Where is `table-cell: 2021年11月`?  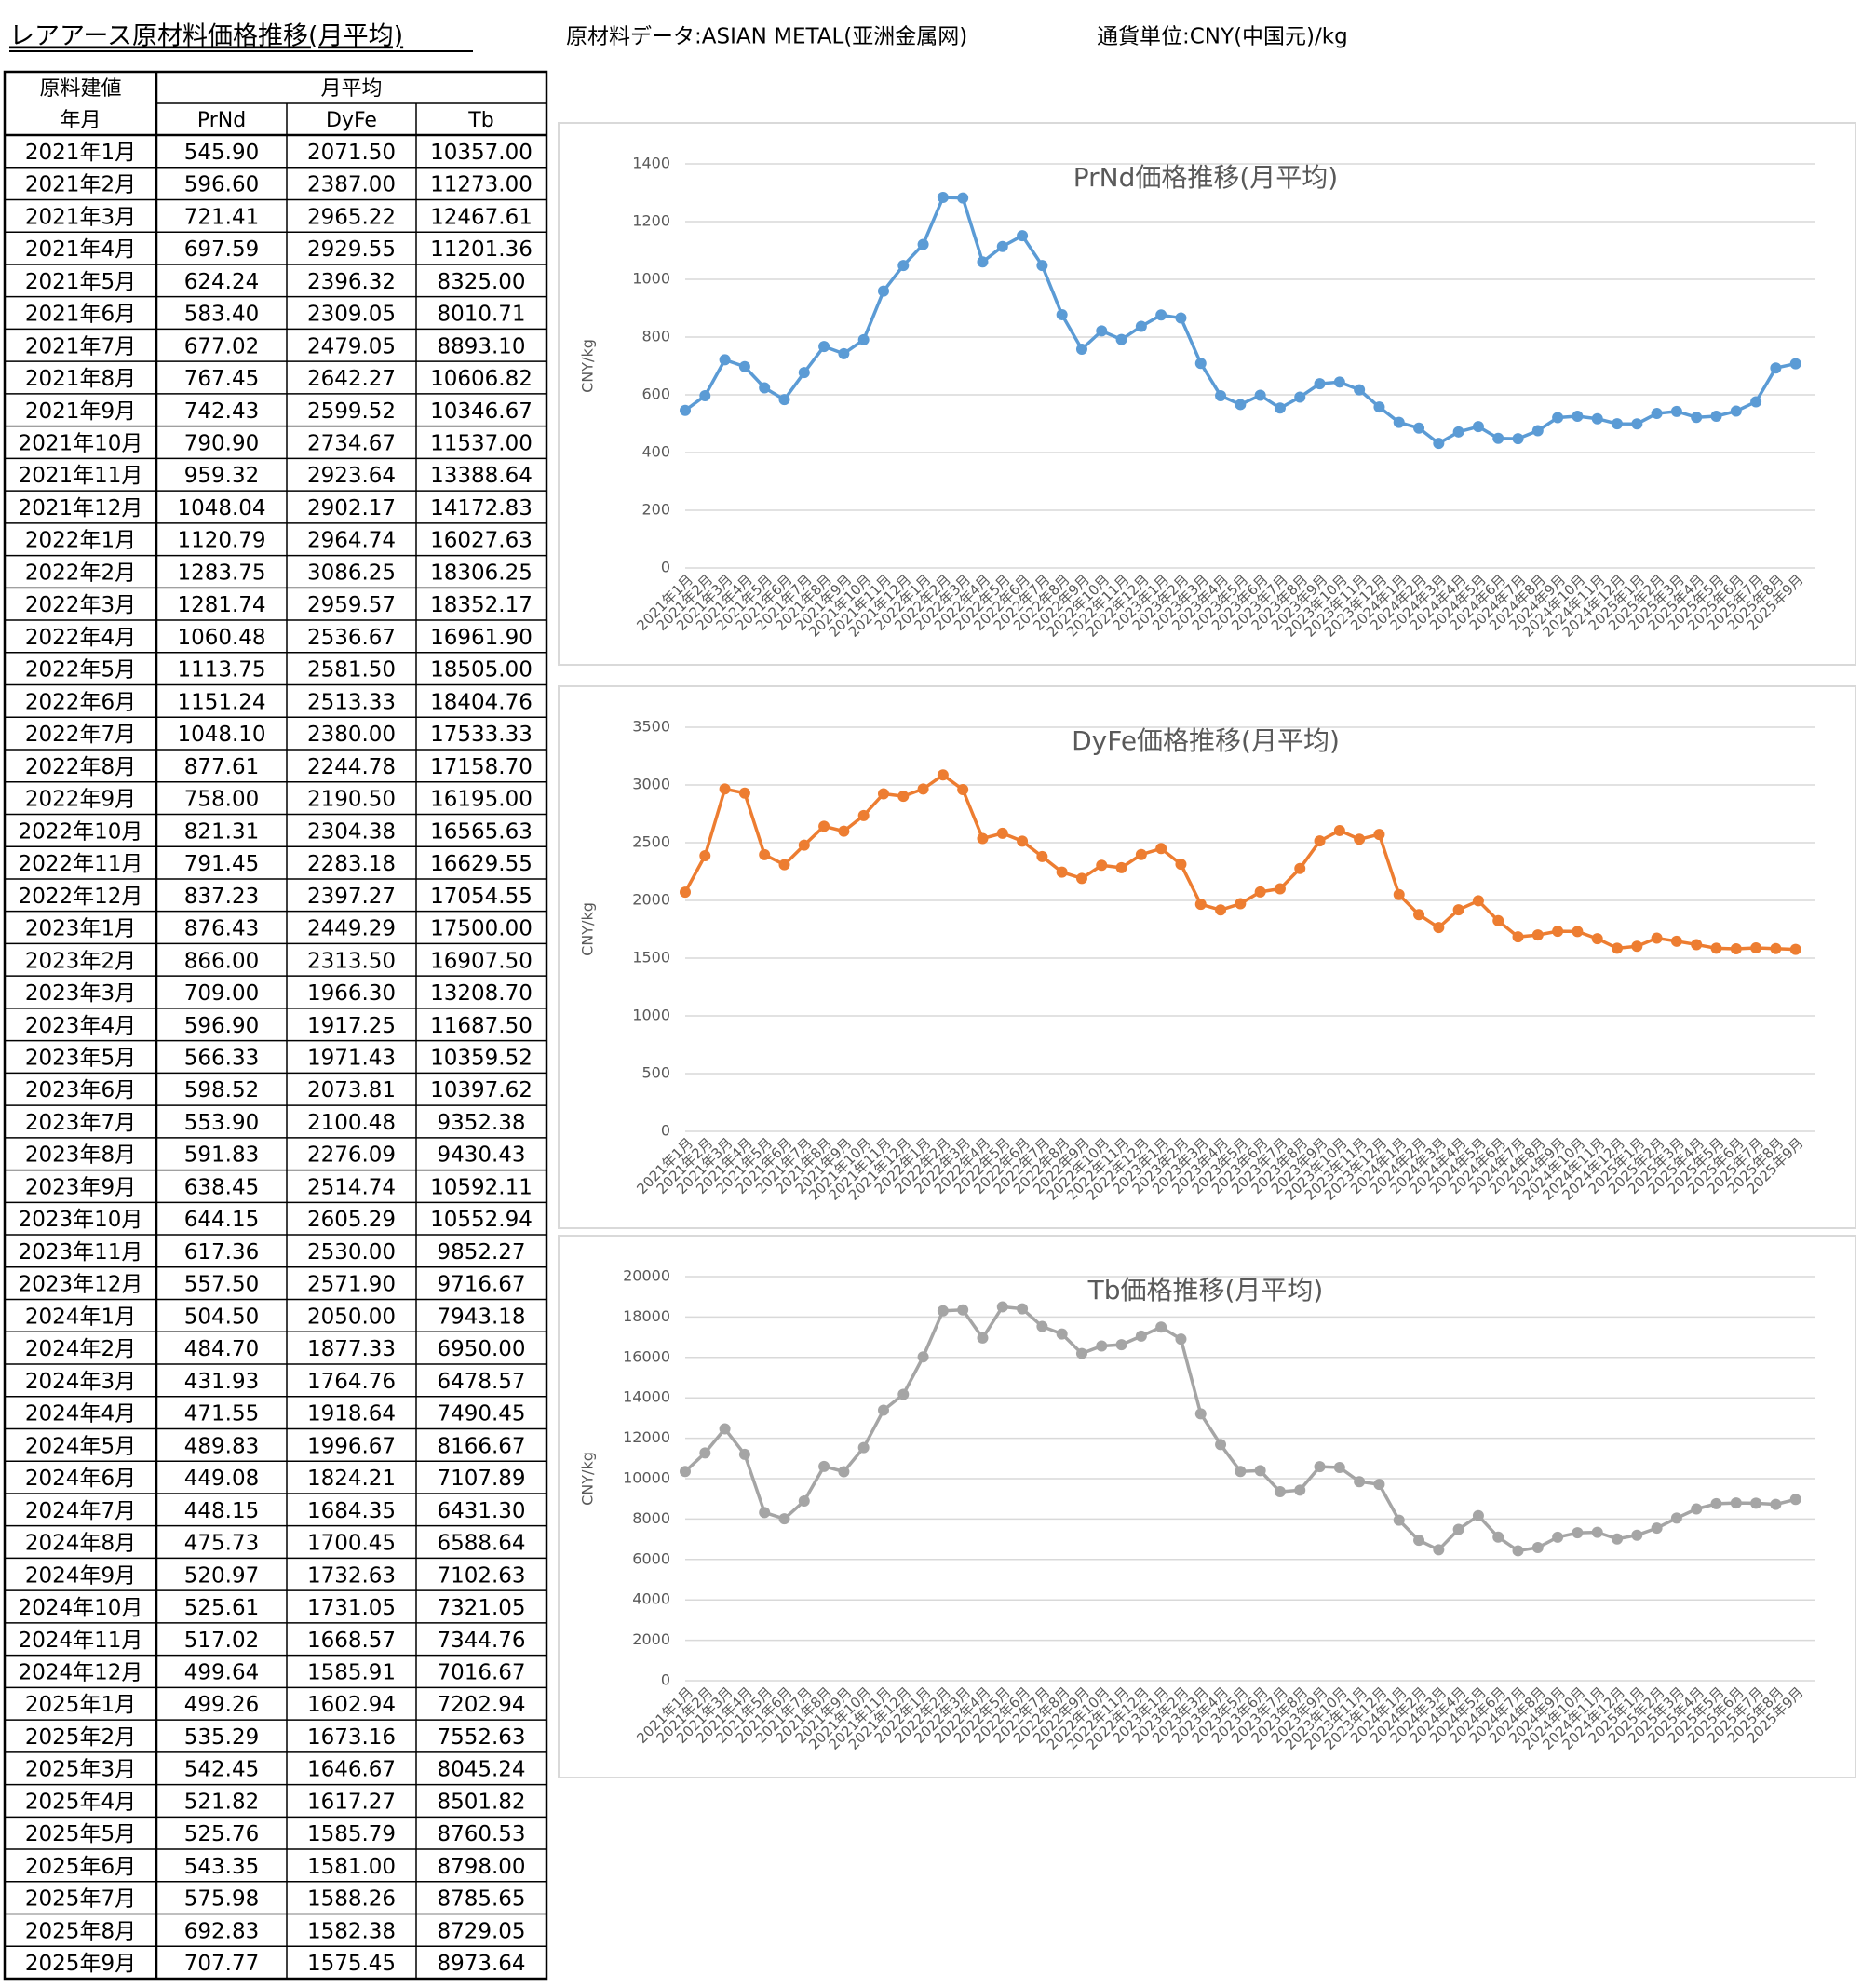
table-cell: 2021年11月 is located at coordinates (81, 476).